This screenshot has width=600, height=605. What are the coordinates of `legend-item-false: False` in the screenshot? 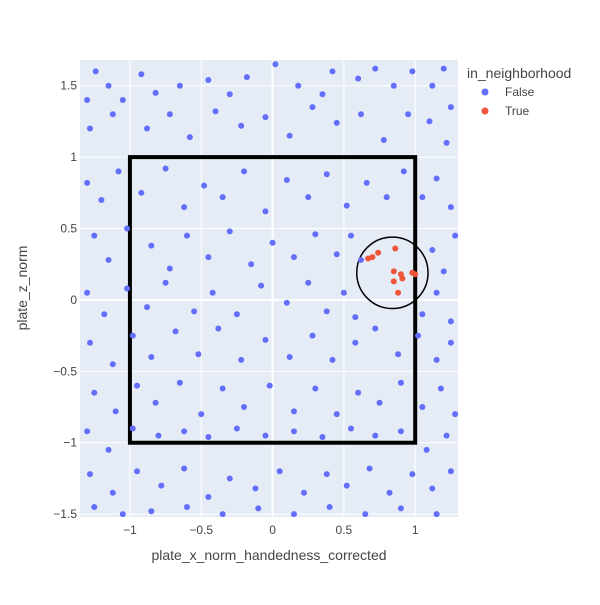 It's located at (508, 92).